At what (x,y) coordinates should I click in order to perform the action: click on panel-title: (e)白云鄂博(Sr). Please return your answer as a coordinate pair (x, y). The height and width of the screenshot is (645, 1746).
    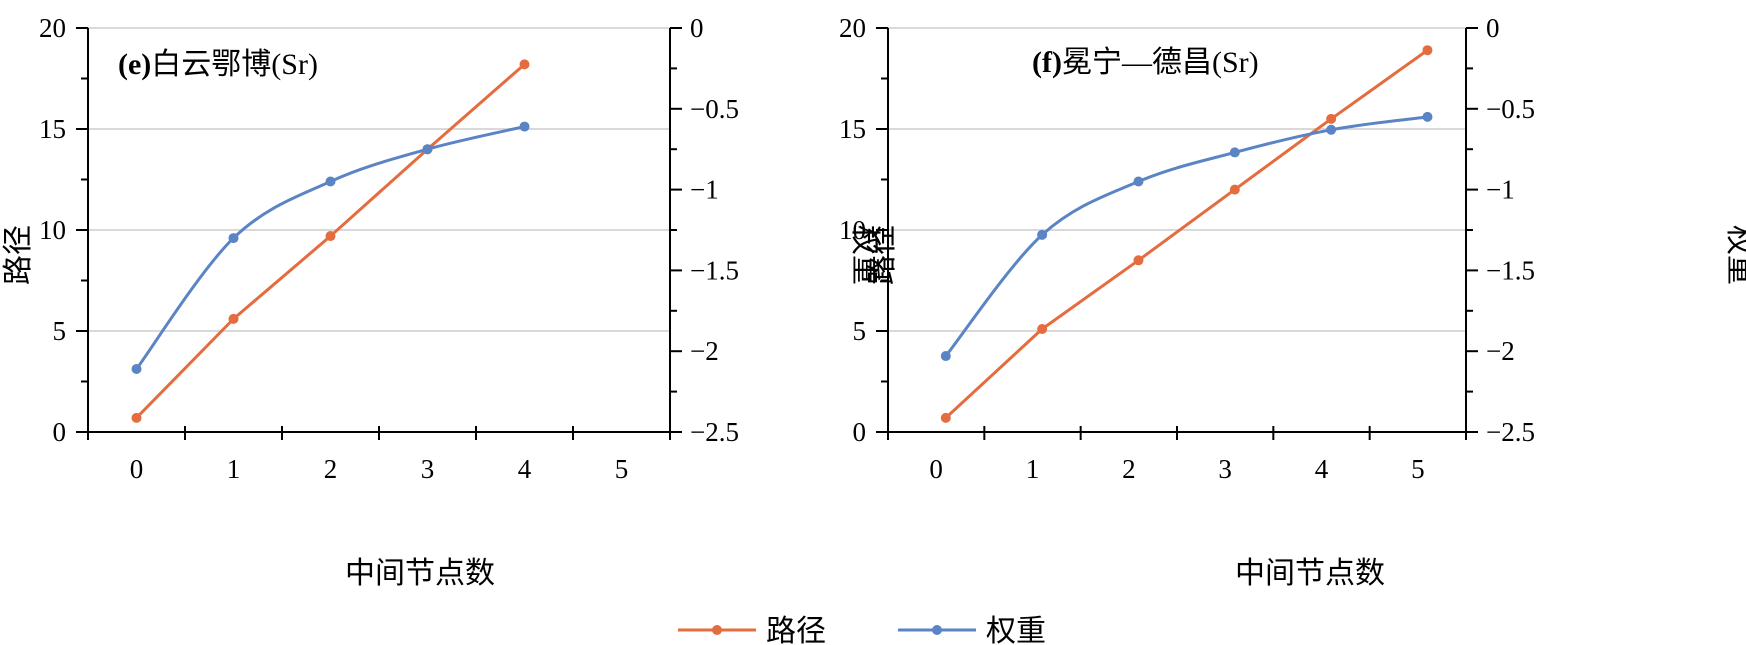
    Looking at the image, I should click on (218, 64).